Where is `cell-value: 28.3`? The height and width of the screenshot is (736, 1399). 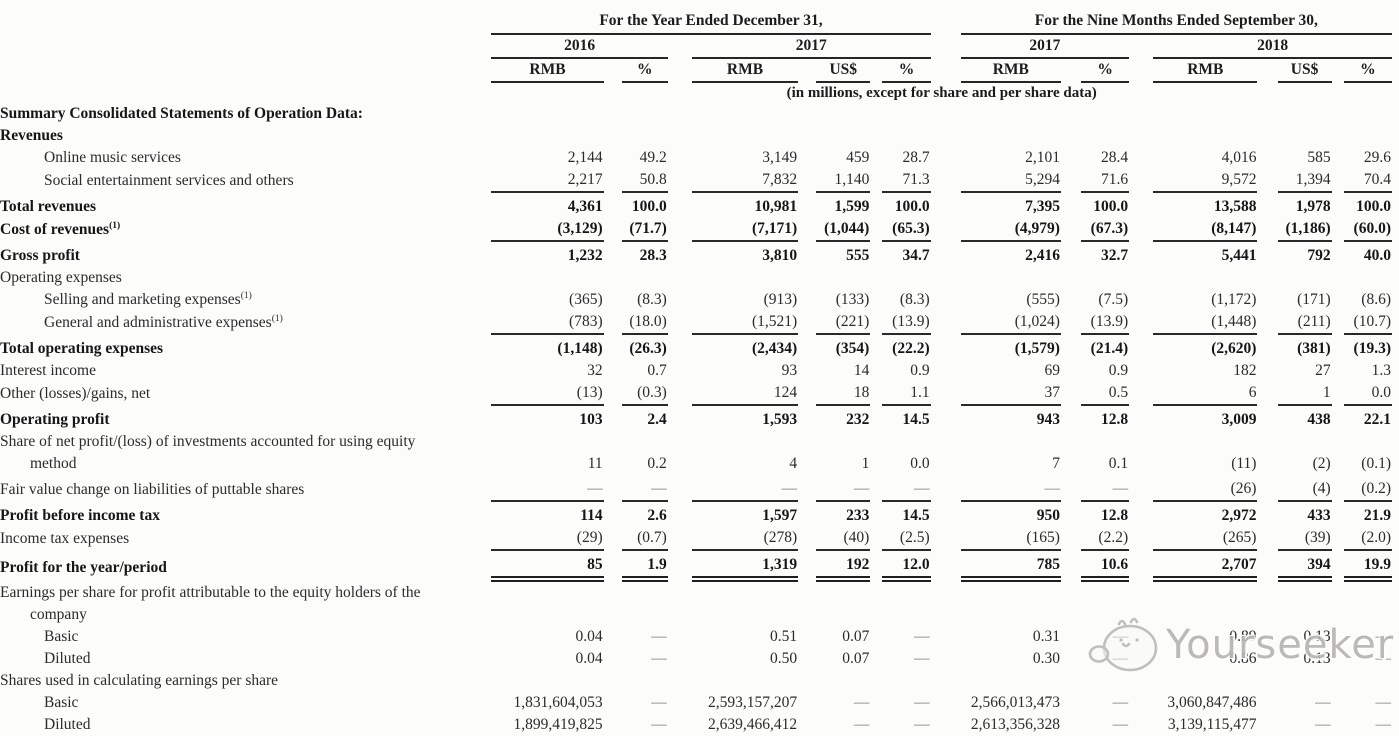
cell-value: 28.3 is located at coordinates (653, 255).